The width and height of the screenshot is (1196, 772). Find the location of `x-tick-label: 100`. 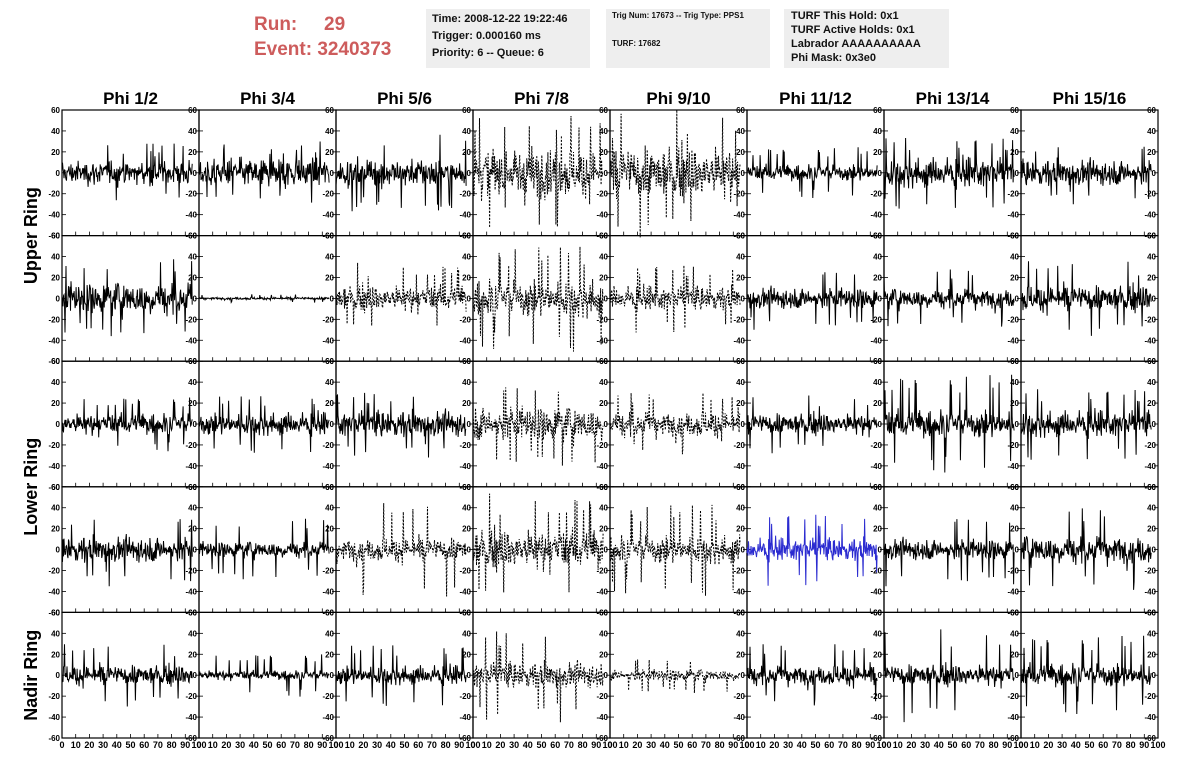

x-tick-label: 100 is located at coordinates (1020, 745).